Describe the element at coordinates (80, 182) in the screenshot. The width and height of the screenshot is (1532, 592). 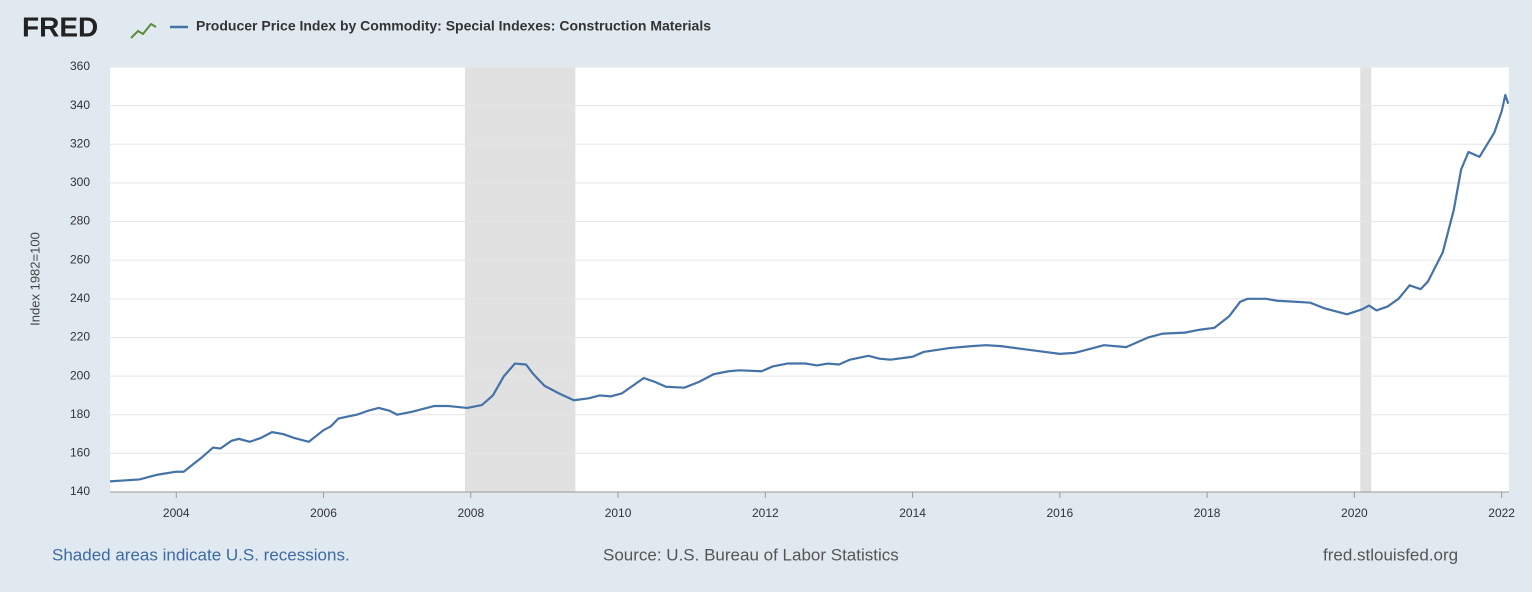
I see `y-tick-label: 300` at that location.